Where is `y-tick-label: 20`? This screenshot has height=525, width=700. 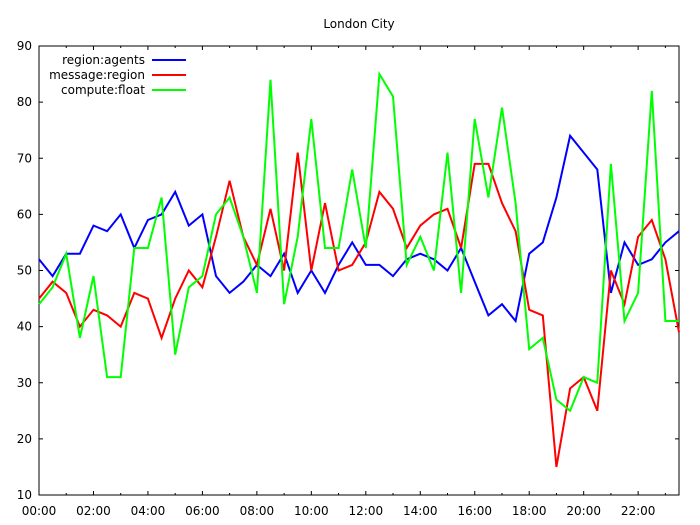
y-tick-label: 20 is located at coordinates (24, 439).